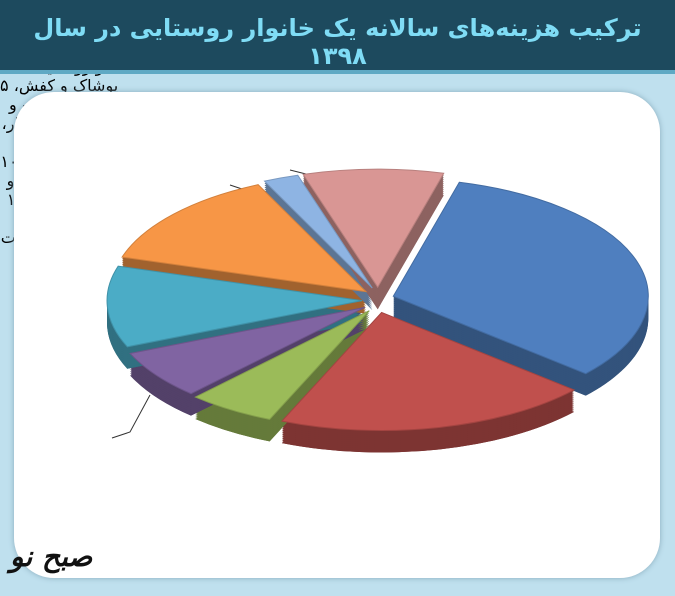  I want to click on value-label: ۱۰, so click(9, 161).